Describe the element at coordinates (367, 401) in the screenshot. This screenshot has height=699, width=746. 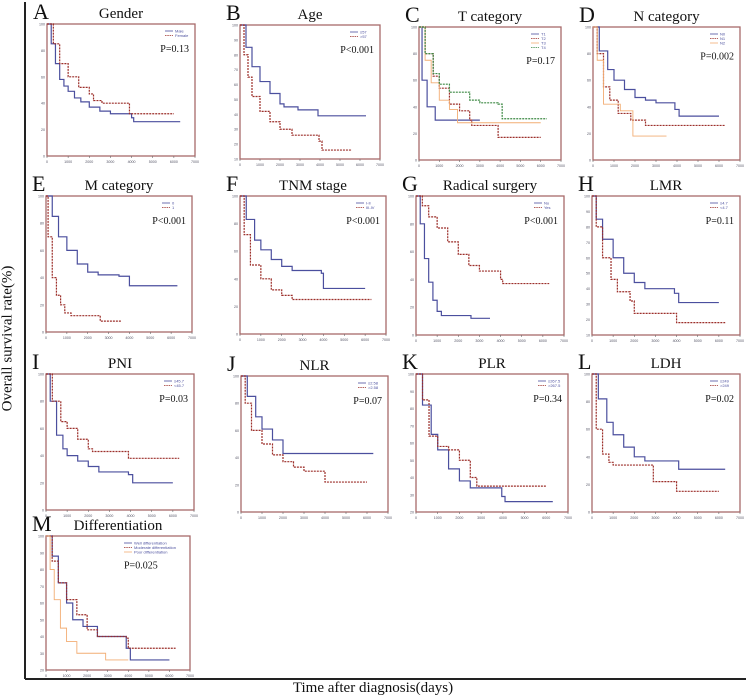
I see `p-value: P=0.07` at that location.